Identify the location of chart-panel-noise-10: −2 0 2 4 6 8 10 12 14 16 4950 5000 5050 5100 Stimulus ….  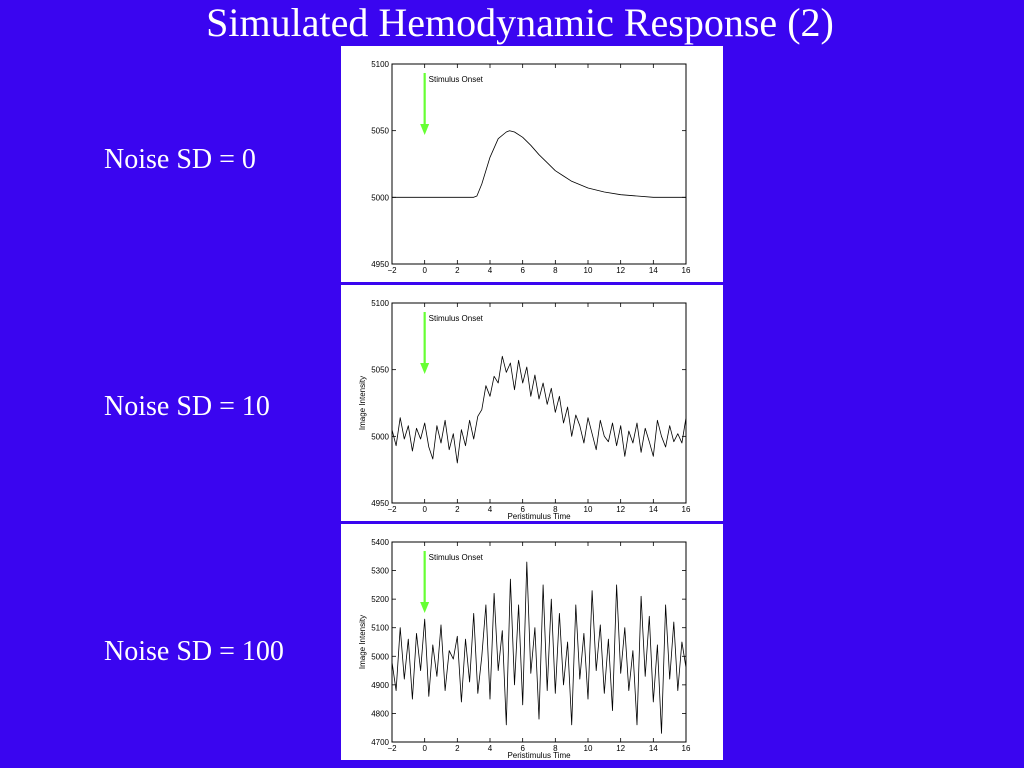
(532, 403).